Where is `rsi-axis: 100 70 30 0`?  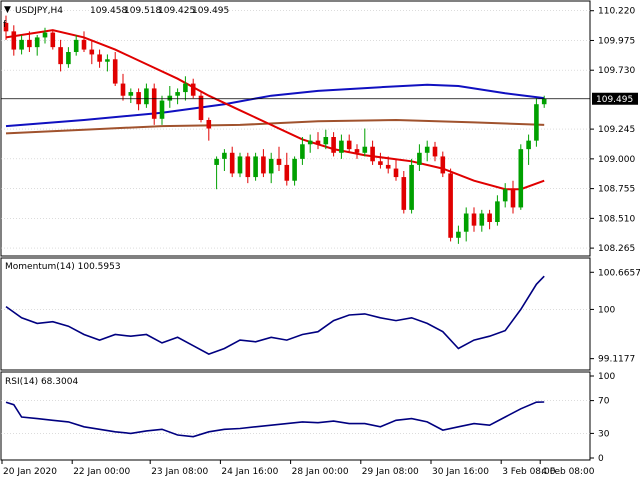
rsi-axis: 100 70 30 0 is located at coordinates (602, 418).